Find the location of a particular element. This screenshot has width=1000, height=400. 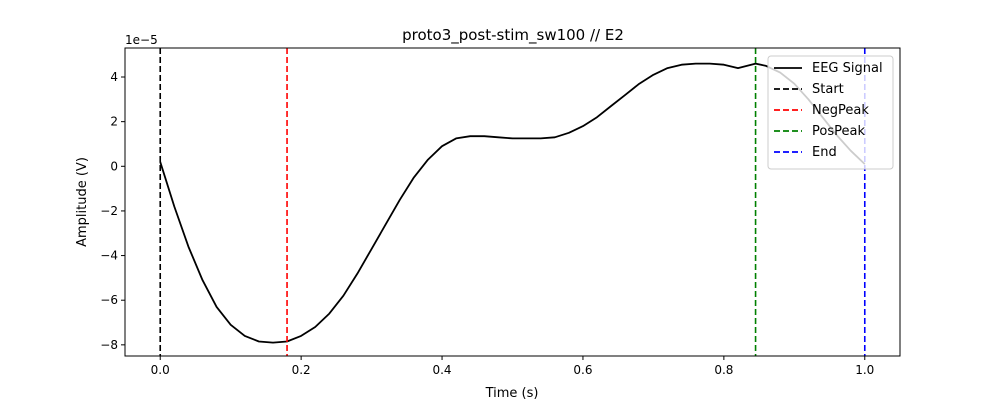

x-tick-label: 0.8 is located at coordinates (723, 370).